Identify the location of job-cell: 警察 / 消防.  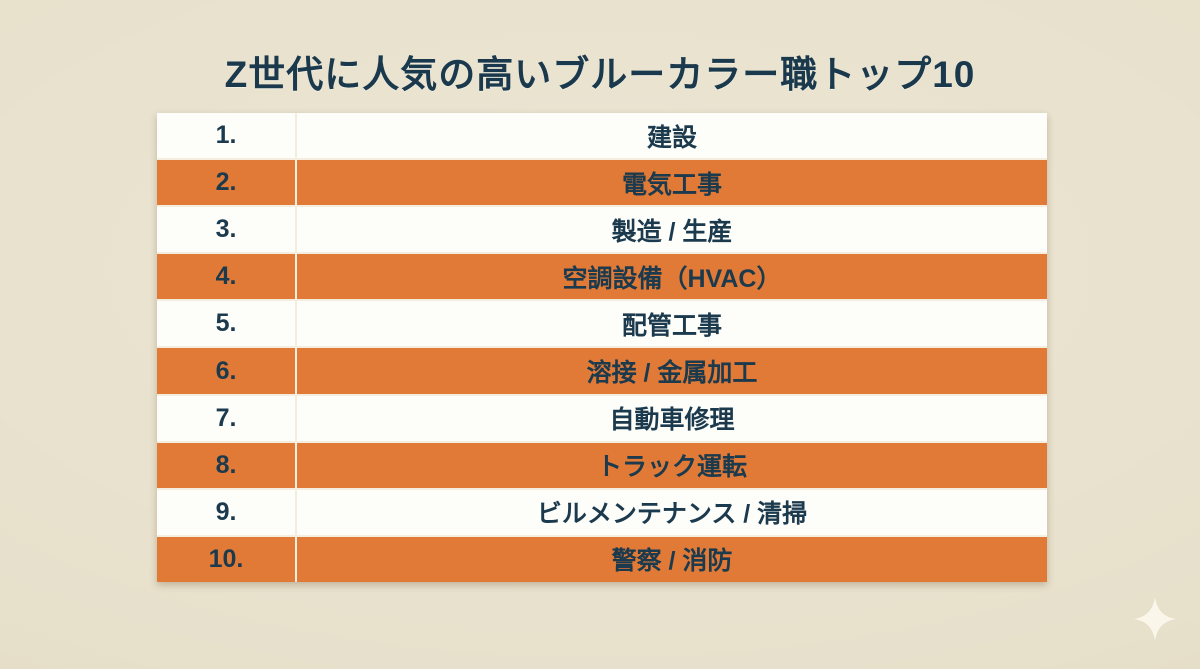
(672, 561).